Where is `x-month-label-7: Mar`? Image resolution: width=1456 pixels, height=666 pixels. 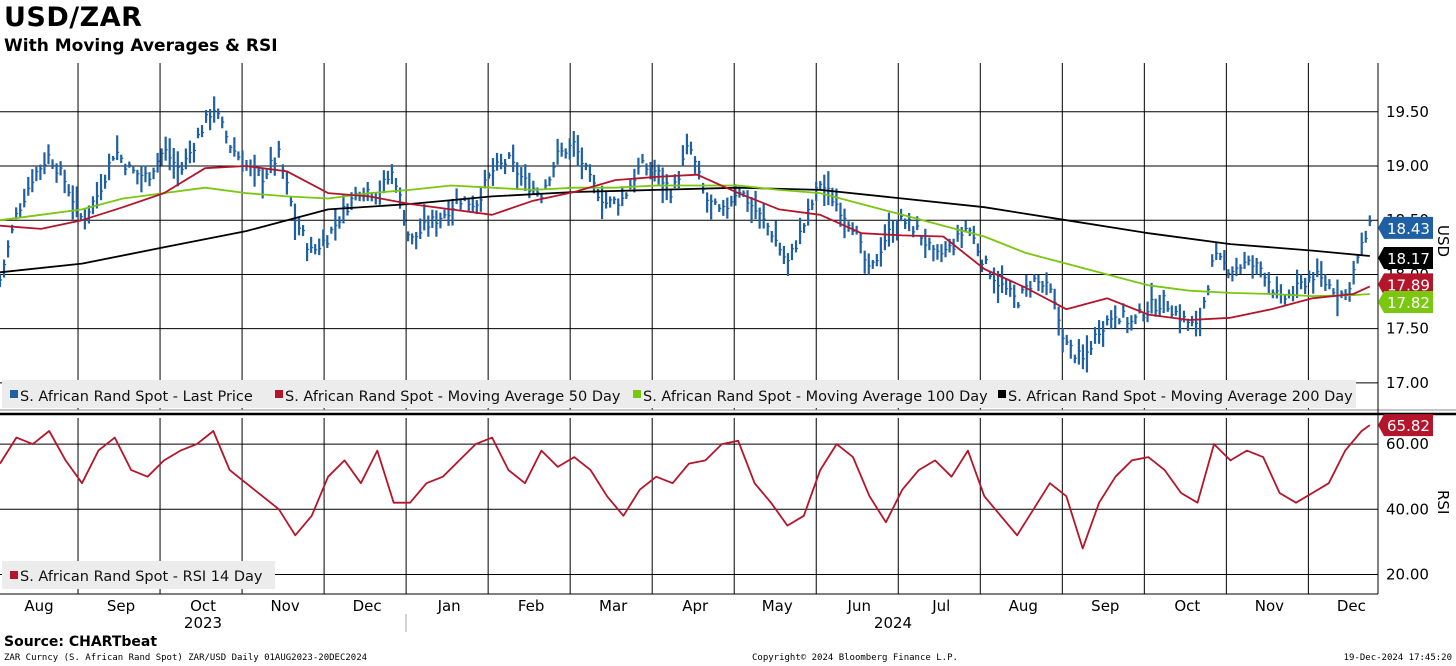
x-month-label-7: Mar is located at coordinates (613, 606).